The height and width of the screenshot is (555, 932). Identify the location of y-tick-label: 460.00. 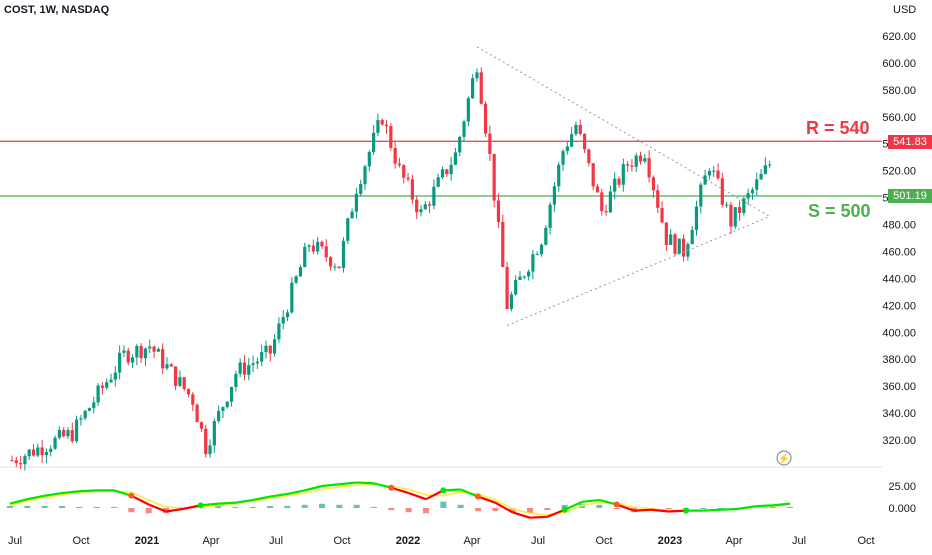
(899, 252).